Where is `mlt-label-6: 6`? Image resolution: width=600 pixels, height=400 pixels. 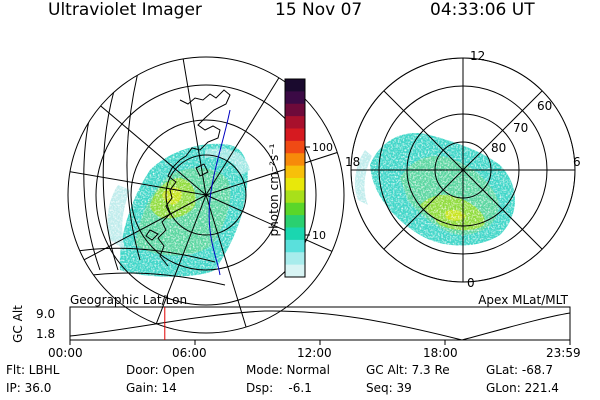 mlt-label-6: 6 is located at coordinates (577, 162).